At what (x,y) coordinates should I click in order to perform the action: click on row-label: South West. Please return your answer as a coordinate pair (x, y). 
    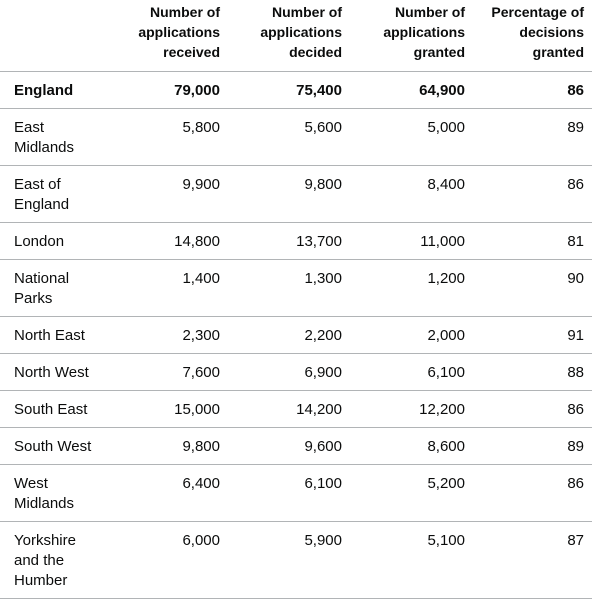
    Looking at the image, I should click on (62, 446).